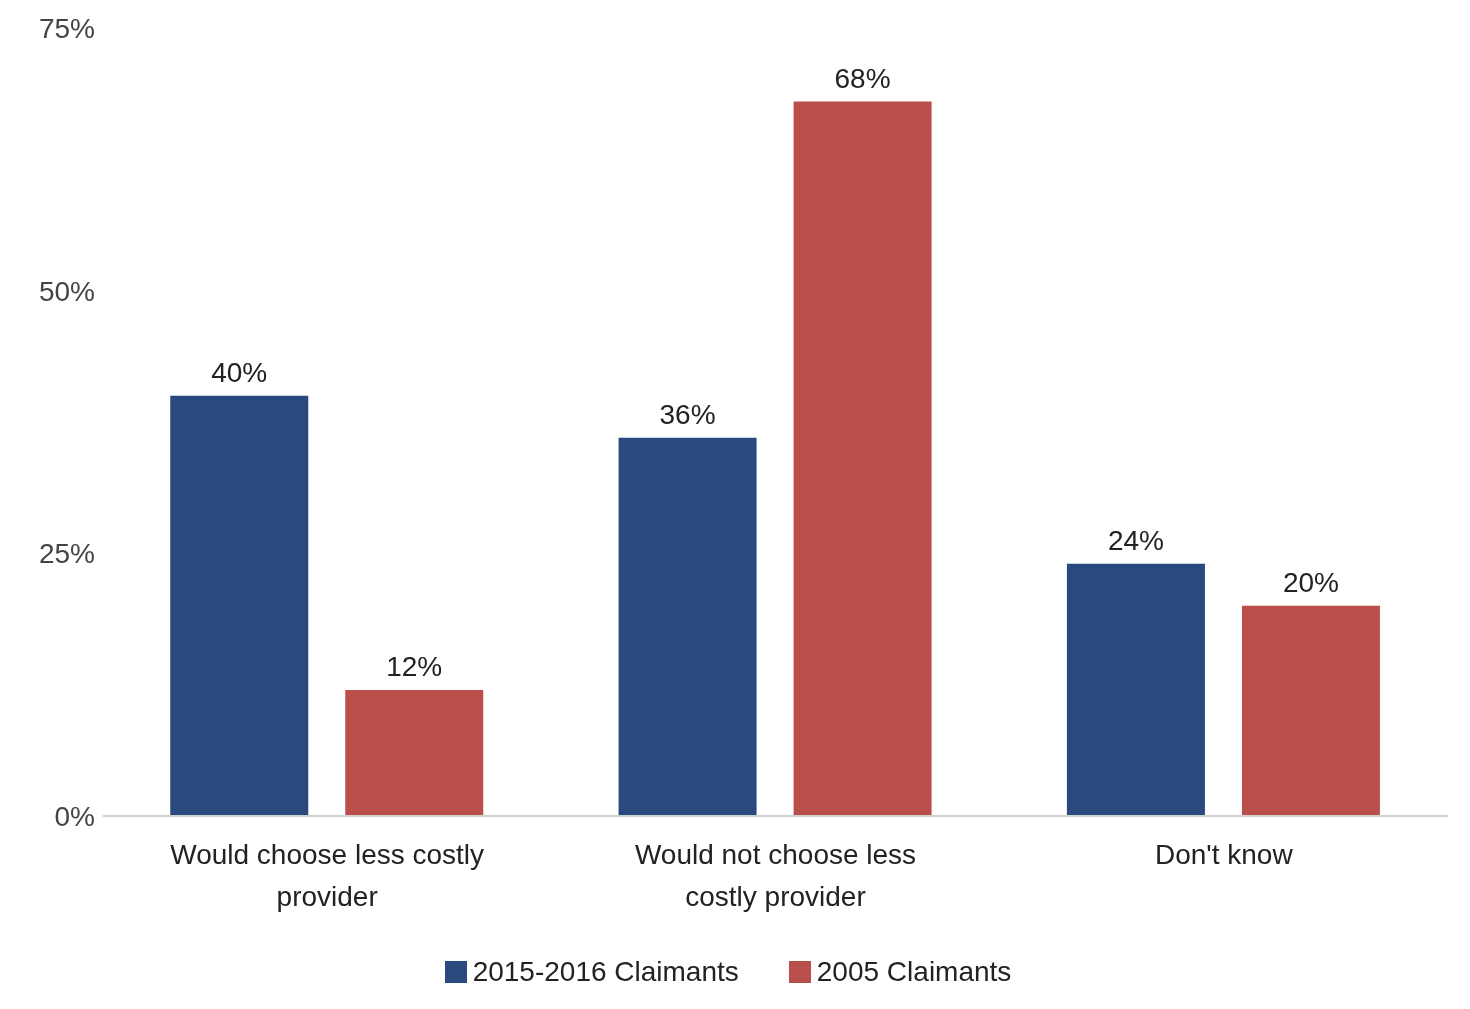 Image resolution: width=1470 pixels, height=1009 pixels. I want to click on data-label: 24%, so click(1135, 540).